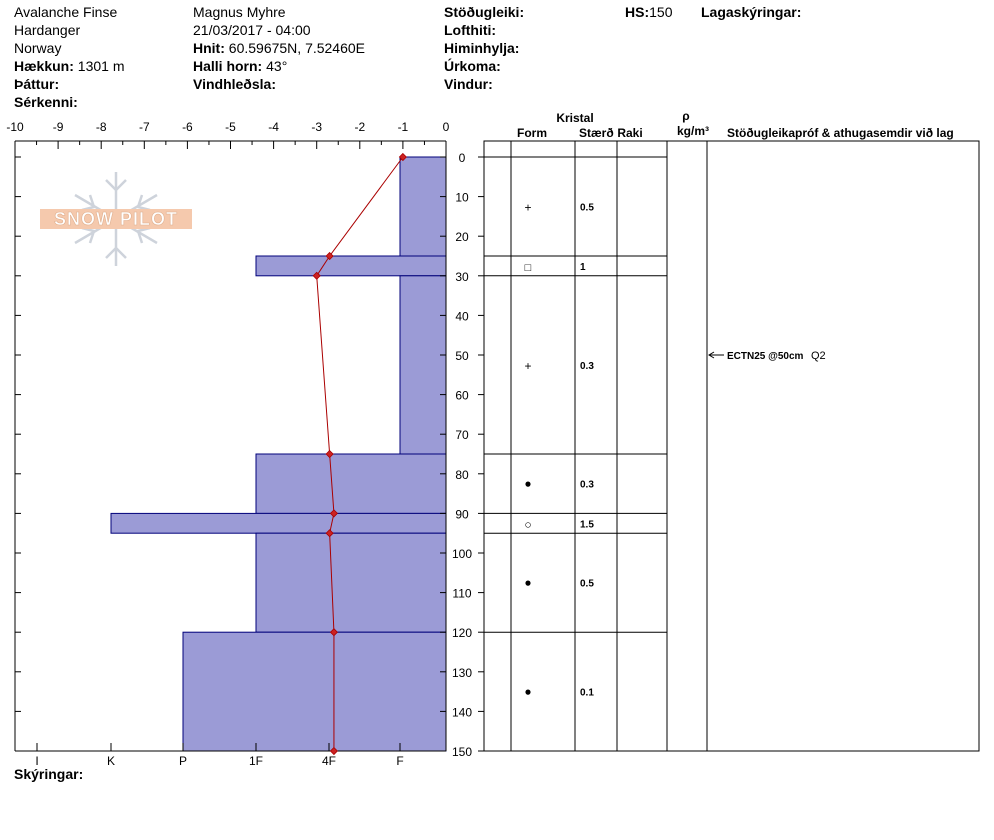 This screenshot has height=840, width=994. What do you see at coordinates (46, 102) in the screenshot?
I see `features-label: Sérkenni:` at bounding box center [46, 102].